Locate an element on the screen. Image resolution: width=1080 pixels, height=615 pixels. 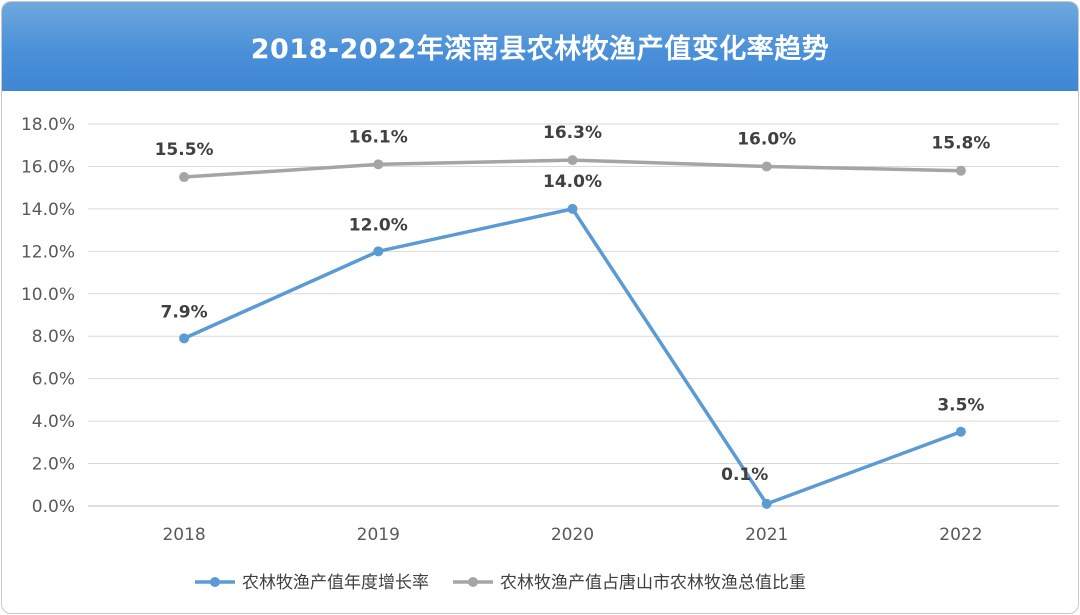
y-tick-label: 16.0% is located at coordinates (48, 167).